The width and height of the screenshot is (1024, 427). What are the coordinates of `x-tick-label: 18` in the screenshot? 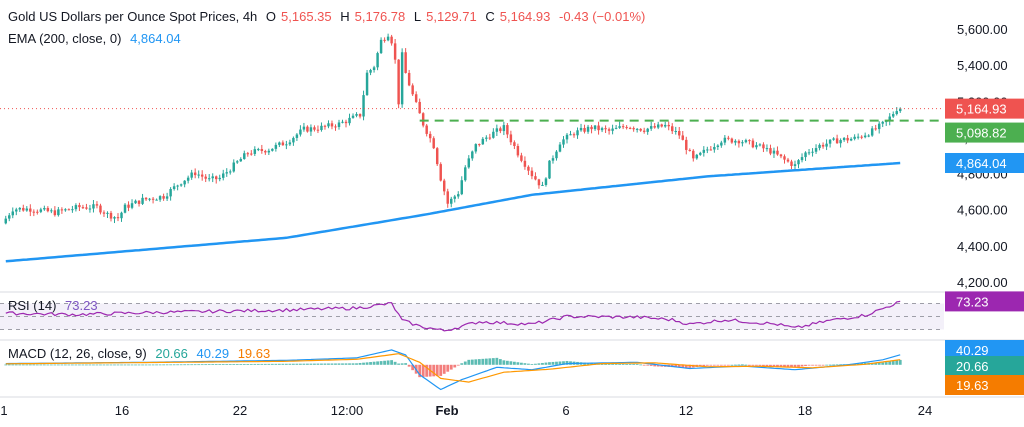 It's located at (805, 410).